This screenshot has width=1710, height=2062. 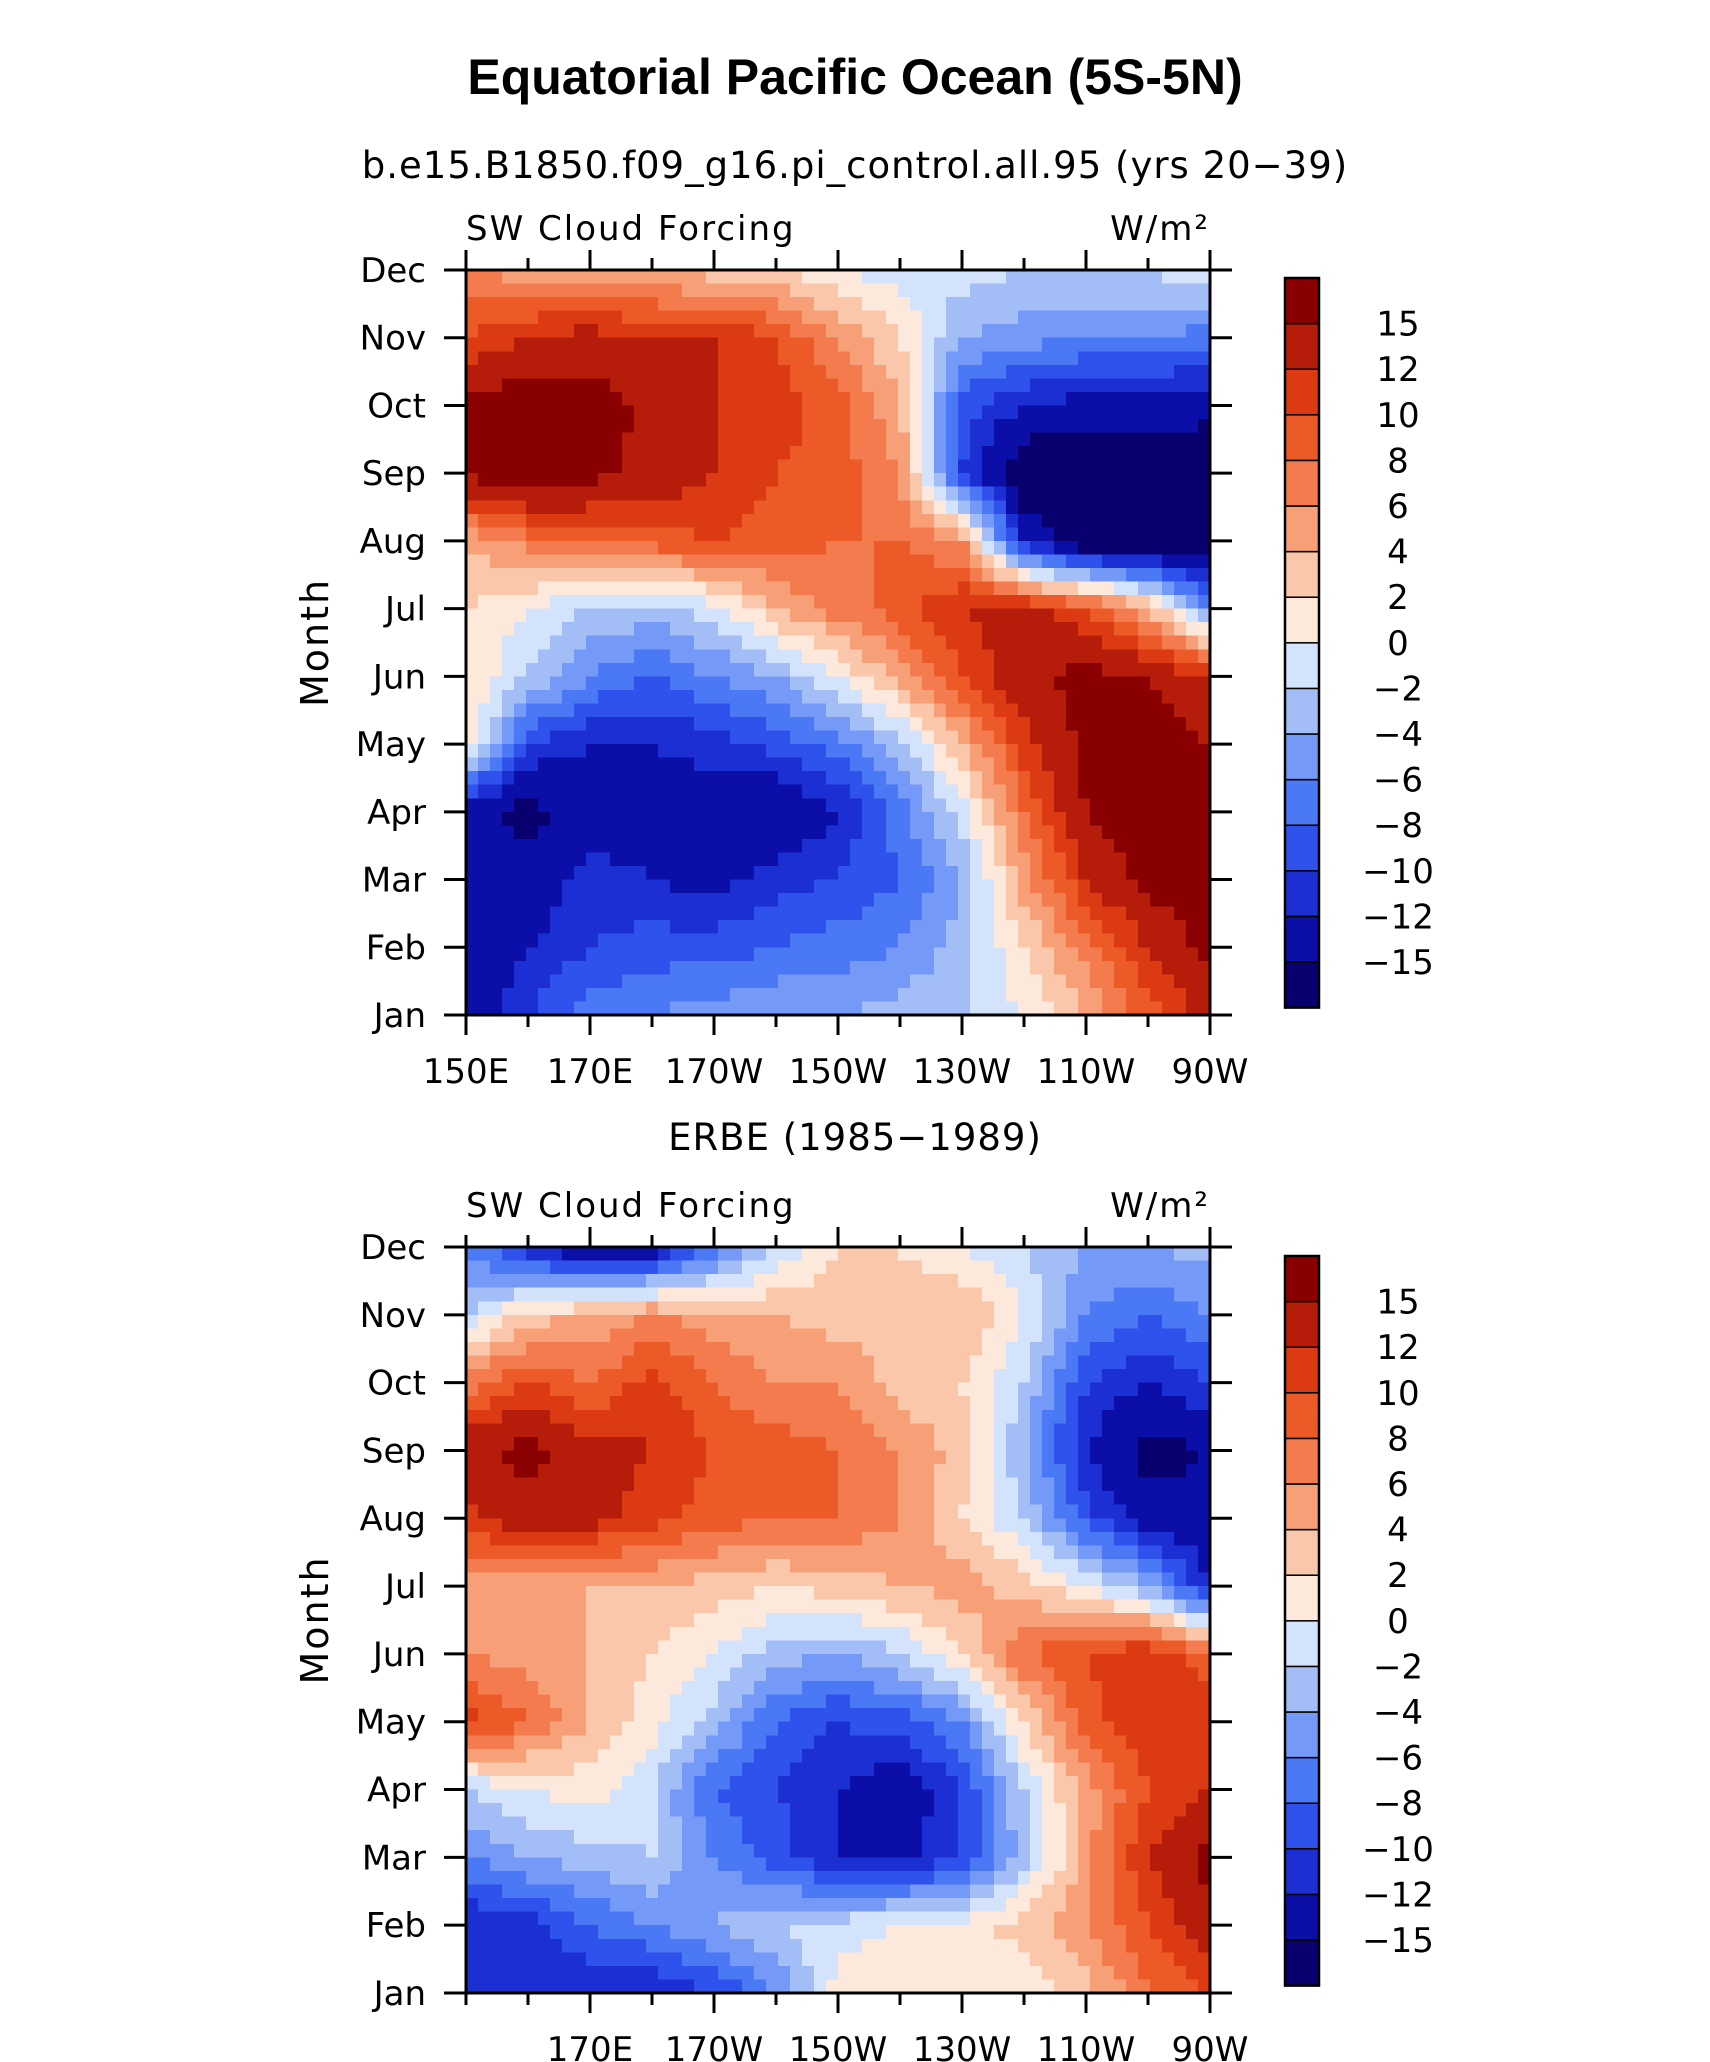 What do you see at coordinates (393, 542) in the screenshot?
I see `y-tick-label: Aug` at bounding box center [393, 542].